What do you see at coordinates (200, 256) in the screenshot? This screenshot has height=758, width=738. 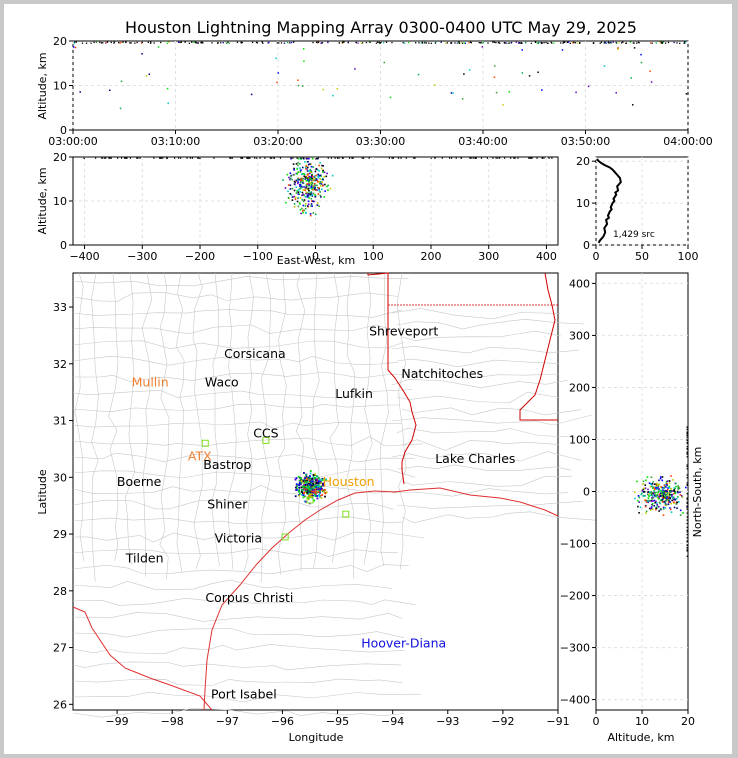 I see `x-tick-label: −200` at bounding box center [200, 256].